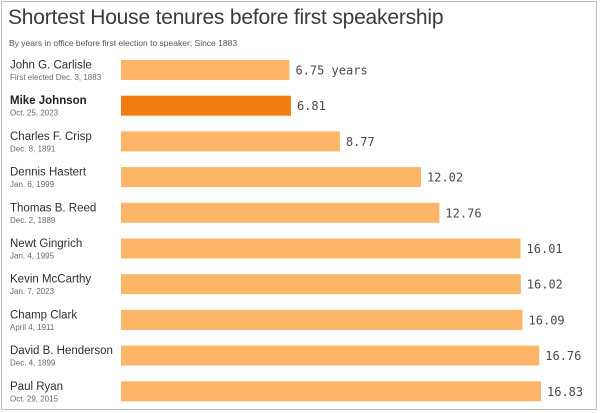 This screenshot has width=600, height=413. Describe the element at coordinates (360, 142) in the screenshot. I see `value-label: 8.77` at that location.